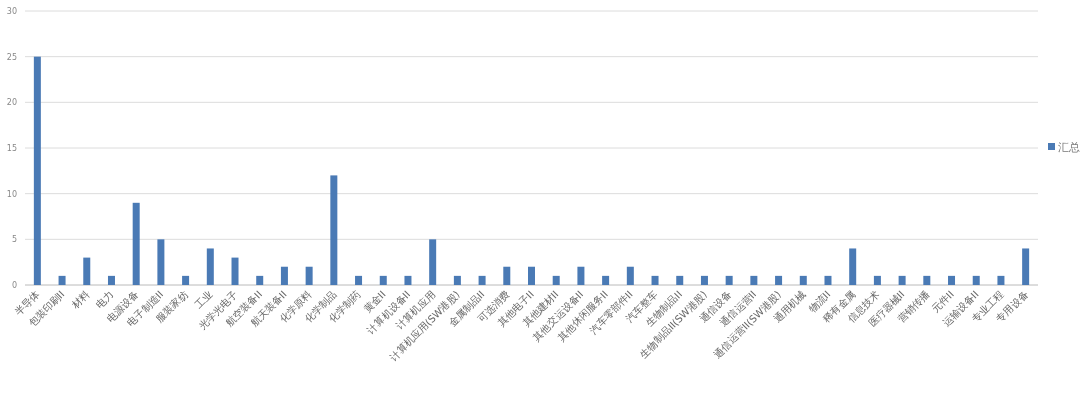 This screenshot has width=1080, height=402. What do you see at coordinates (1069, 147) in the screenshot?
I see `legend-label: 汇总` at bounding box center [1069, 147].